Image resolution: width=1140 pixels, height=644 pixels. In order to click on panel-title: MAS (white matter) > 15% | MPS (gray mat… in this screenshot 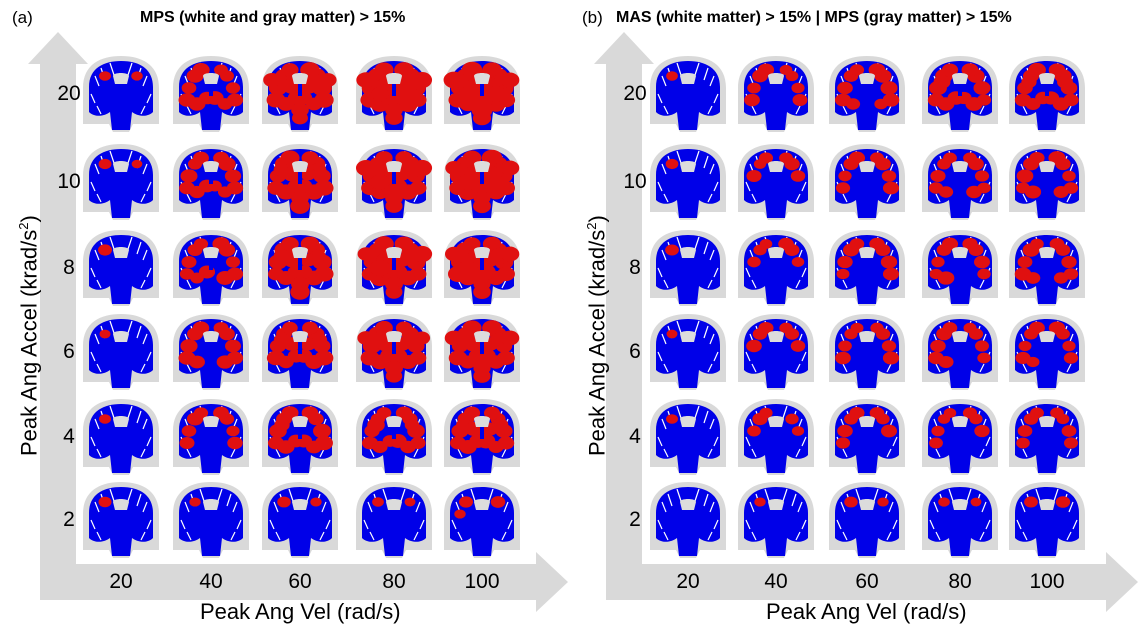, I will do `click(814, 17)`.